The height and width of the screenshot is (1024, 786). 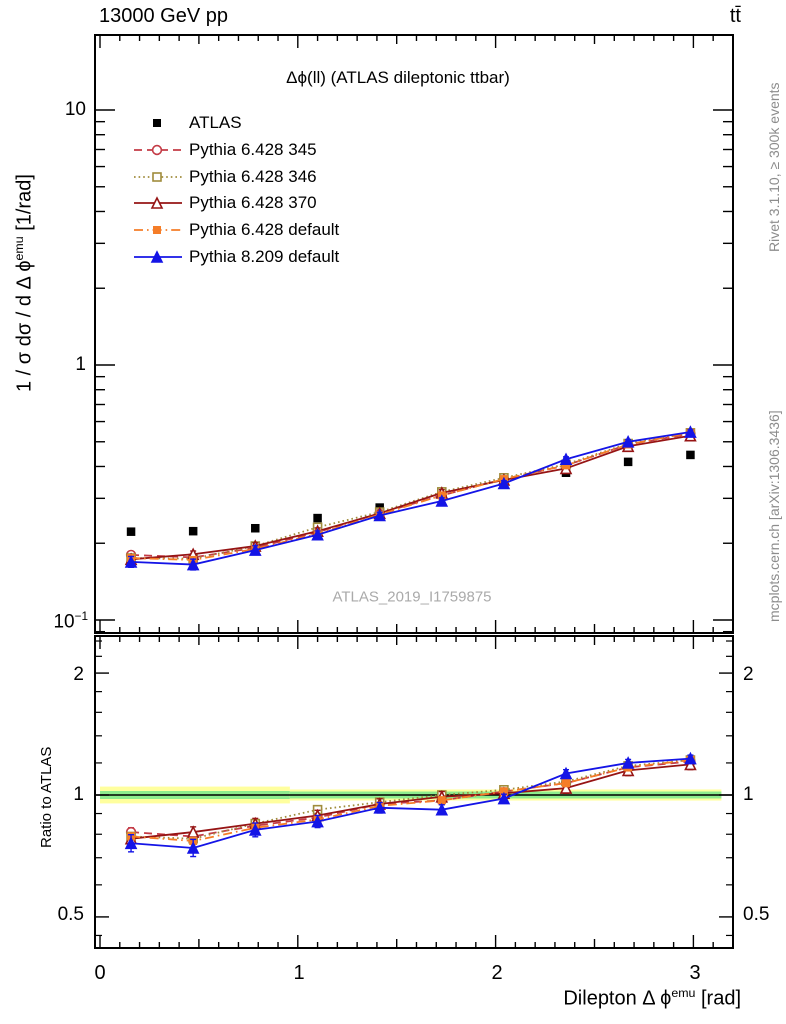 I want to click on legend-label: Pythia 6.428 346, so click(x=253, y=176).